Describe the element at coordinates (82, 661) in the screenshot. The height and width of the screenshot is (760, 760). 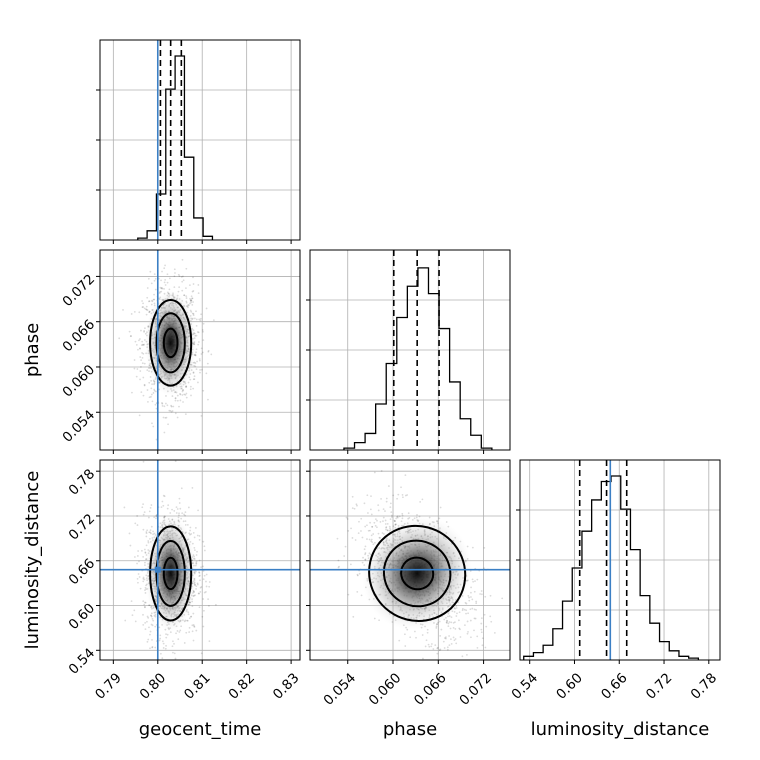
I see `y-tick-label-luminosity_distance-0: 0.54` at that location.